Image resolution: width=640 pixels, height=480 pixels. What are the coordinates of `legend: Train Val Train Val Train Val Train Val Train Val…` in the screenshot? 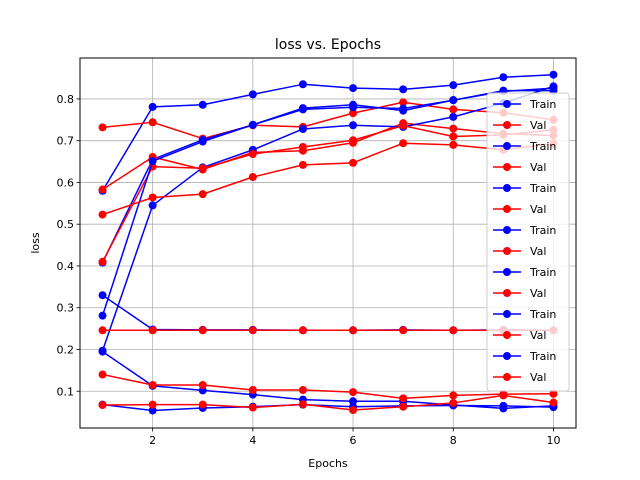 It's located at (528, 242).